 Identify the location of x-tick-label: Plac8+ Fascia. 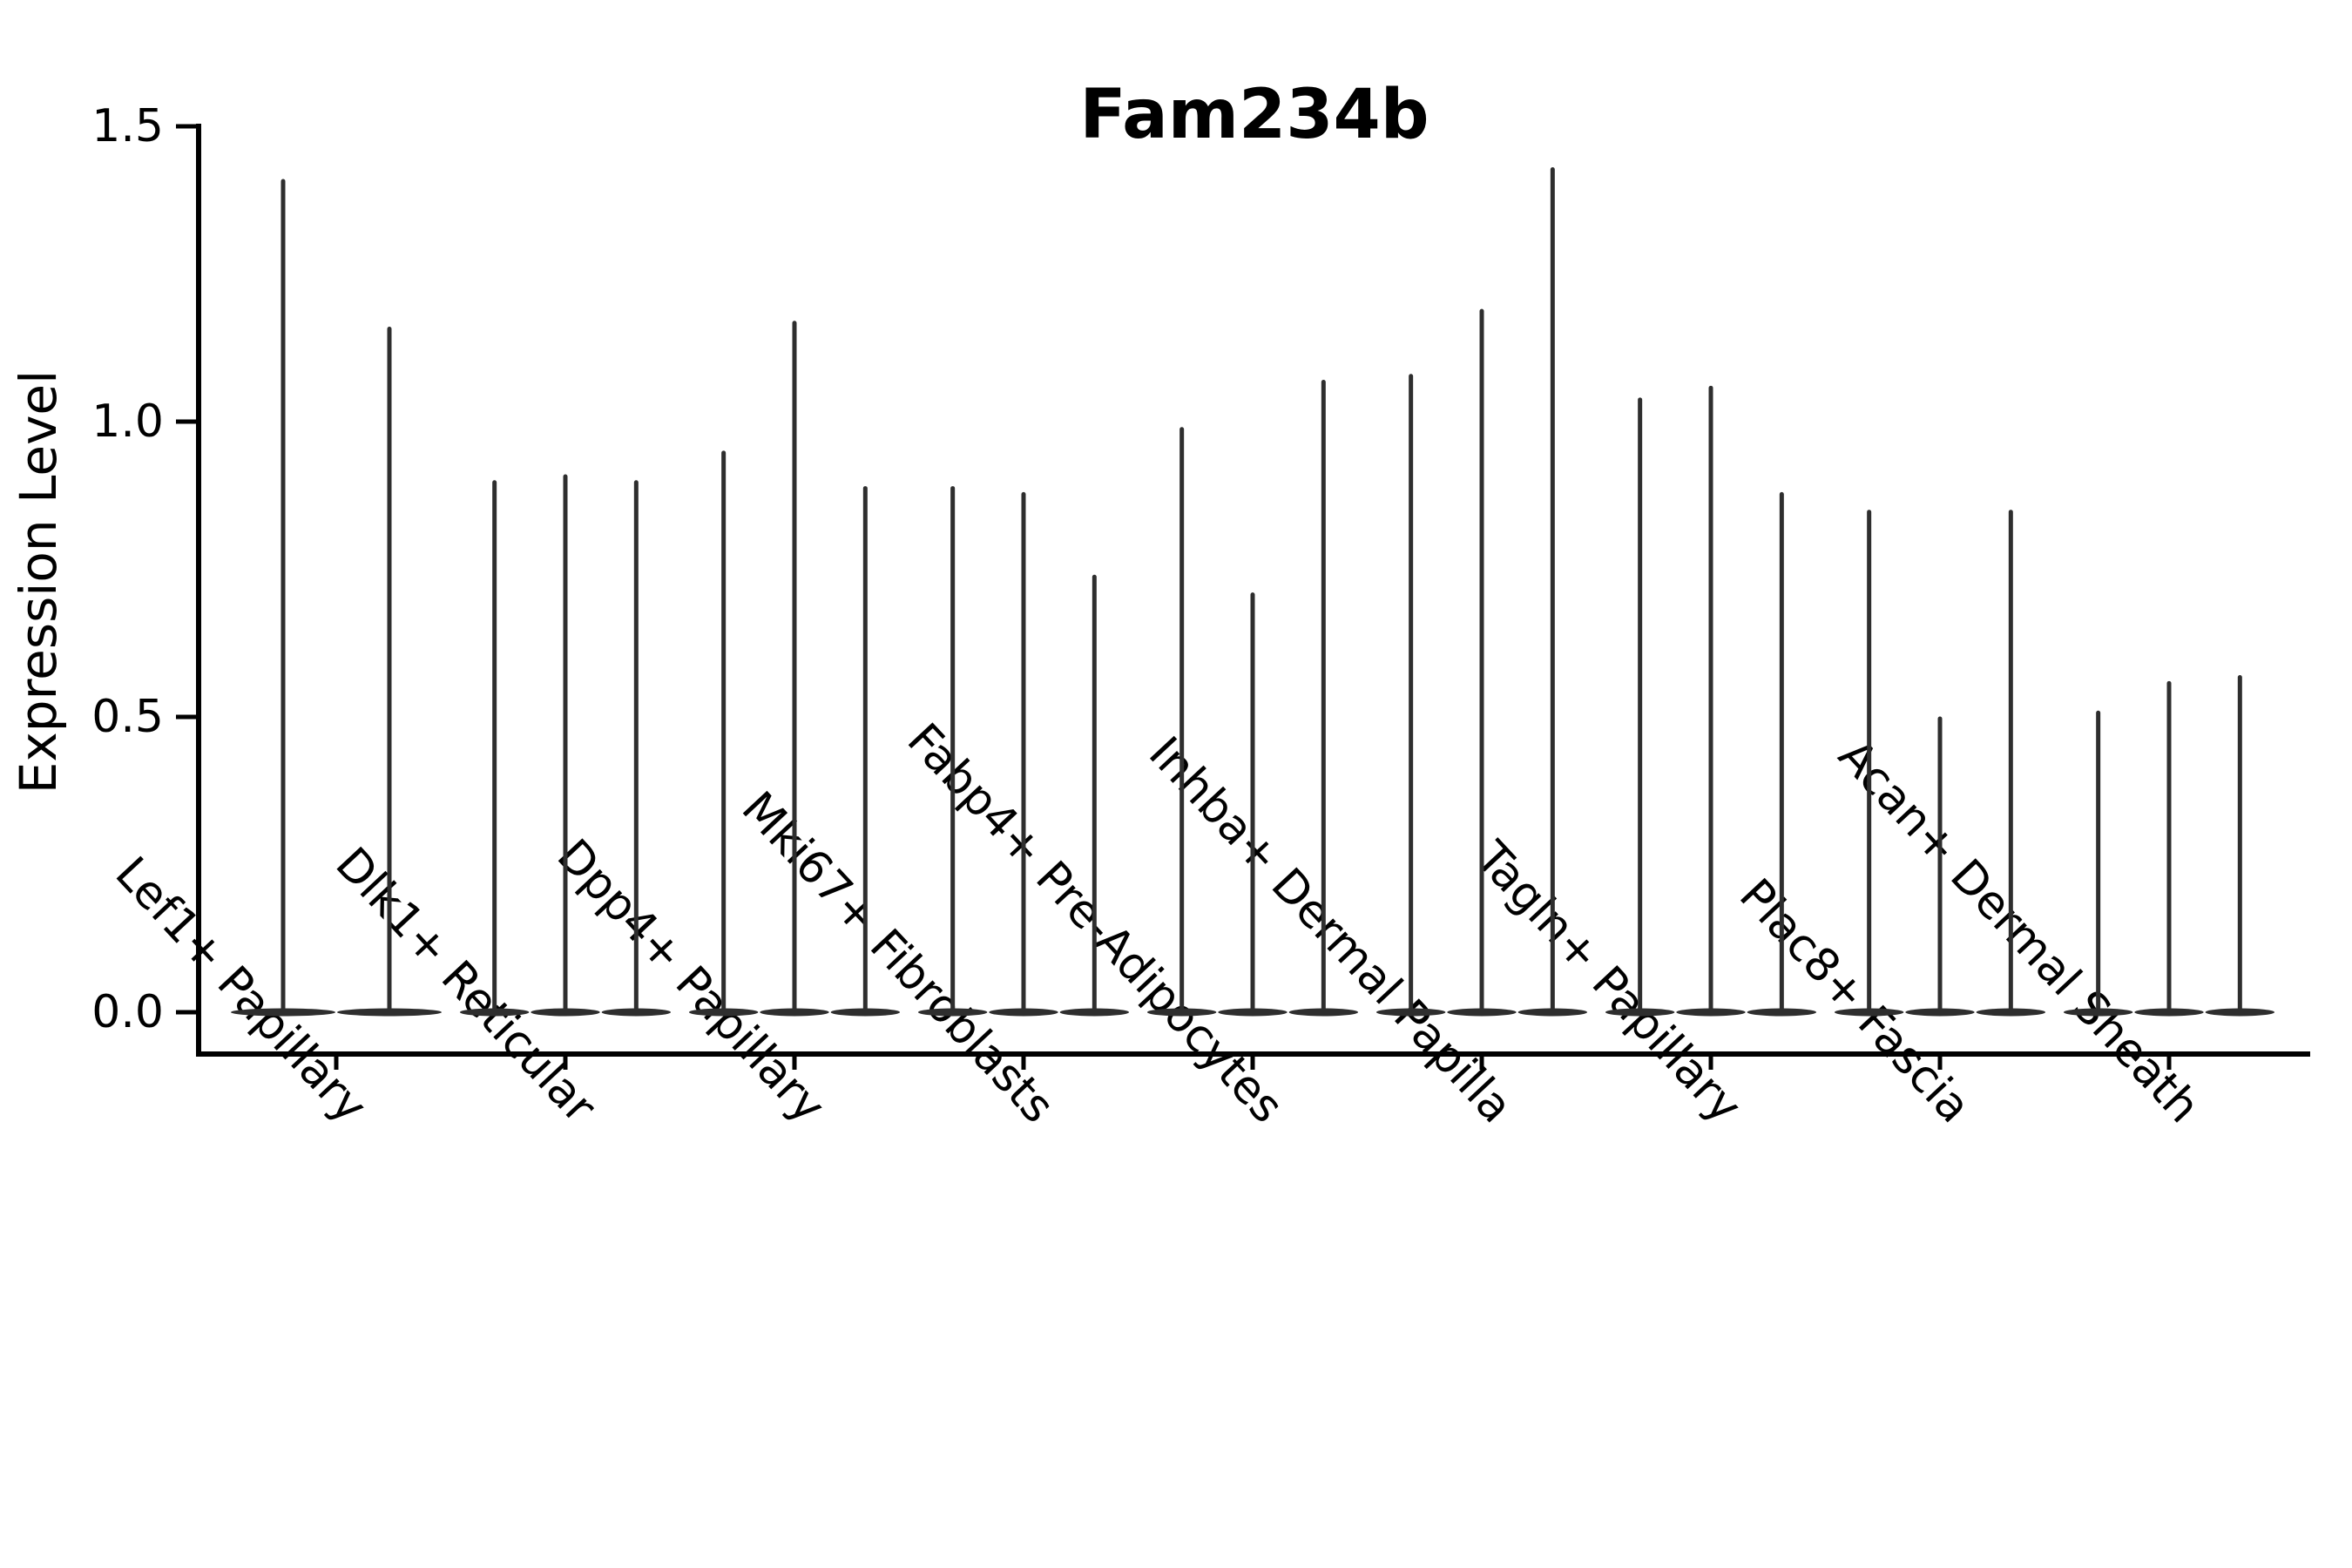
(1854, 1001).